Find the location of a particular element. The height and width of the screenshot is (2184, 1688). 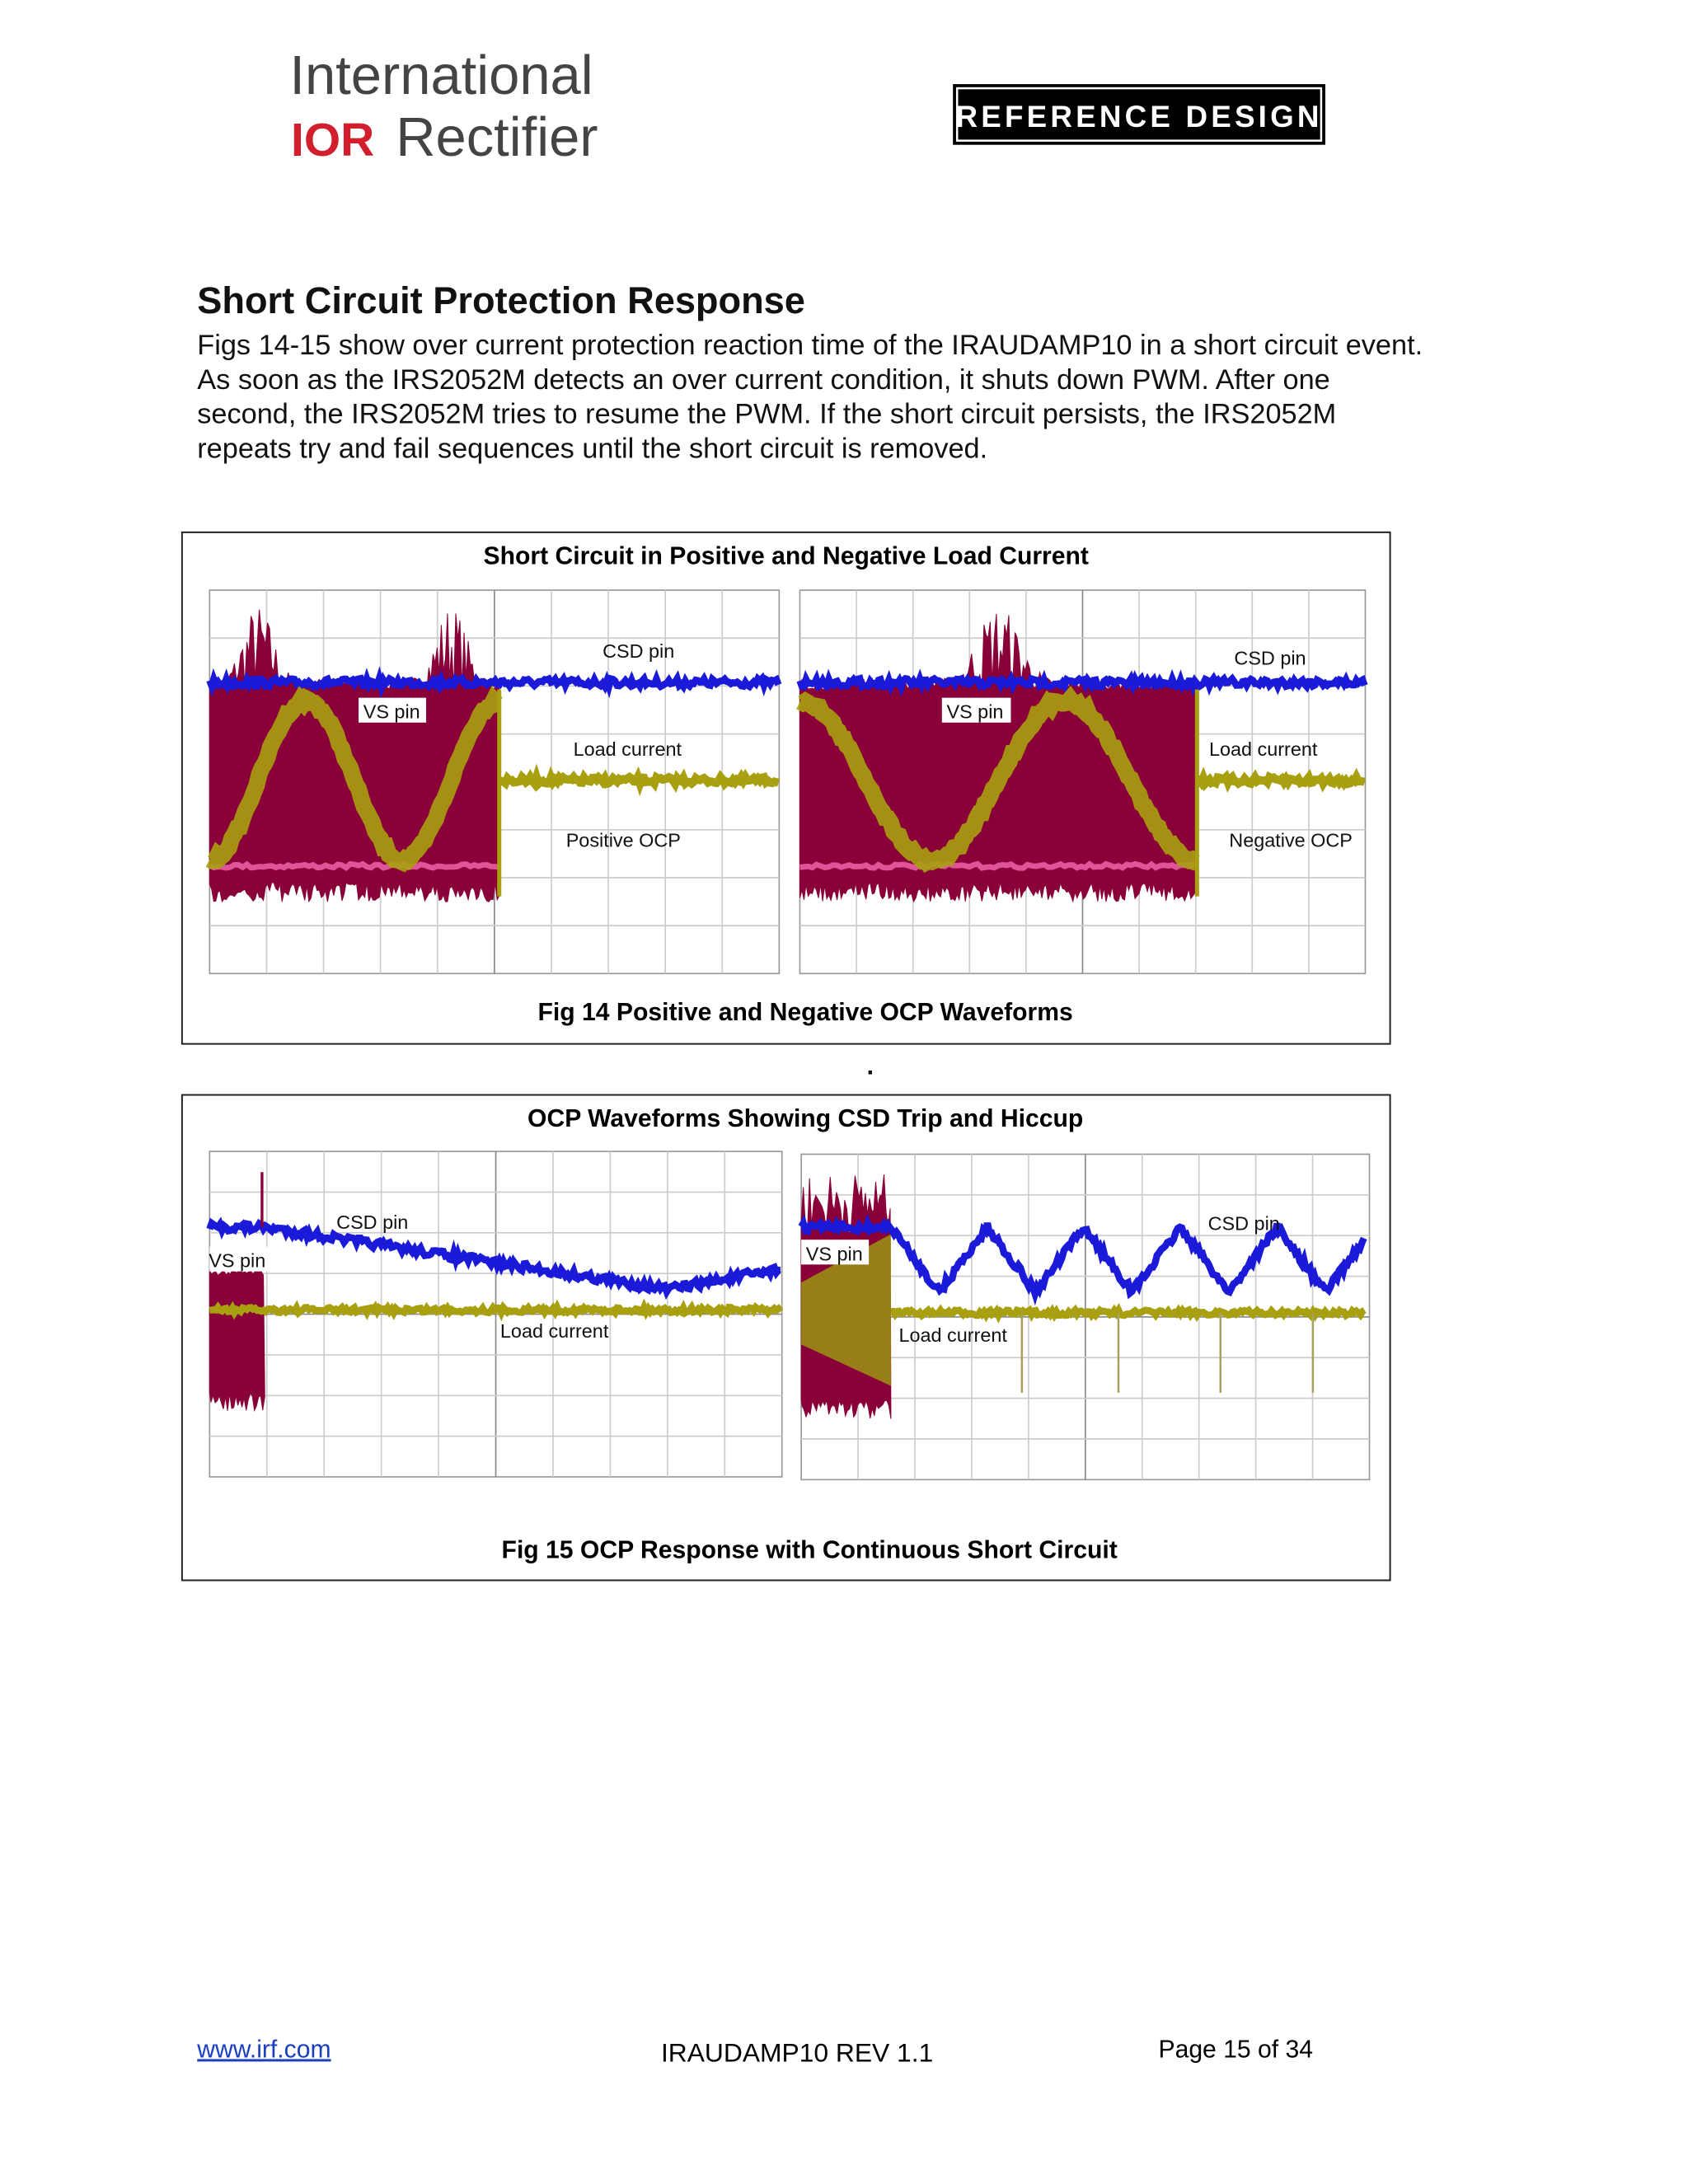

logo-top: International is located at coordinates (441, 75).